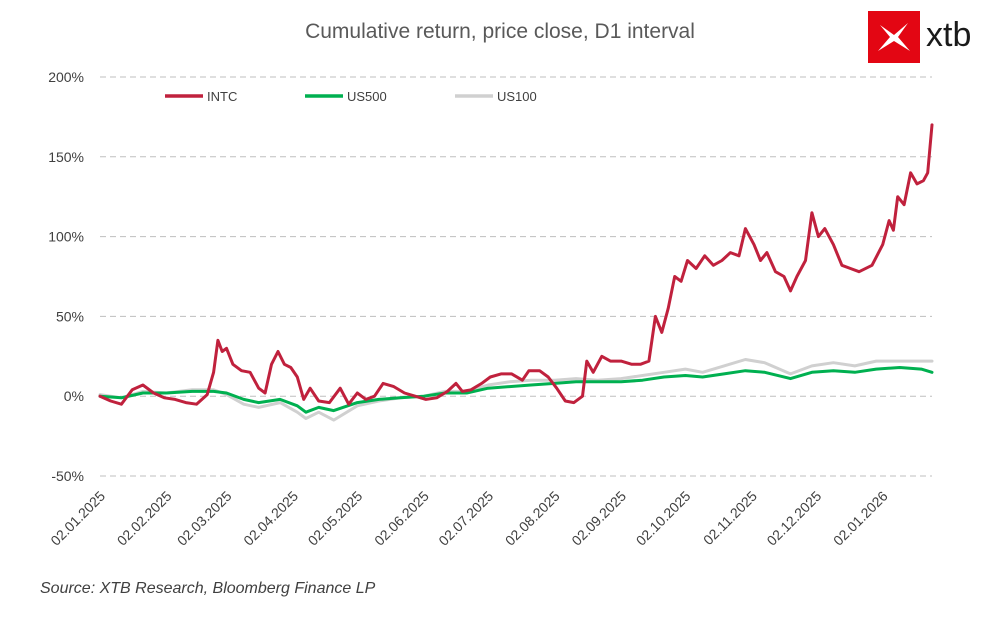 This screenshot has height=620, width=1000. Describe the element at coordinates (465, 518) in the screenshot. I see `x-tick-label: 02.07.2025` at that location.